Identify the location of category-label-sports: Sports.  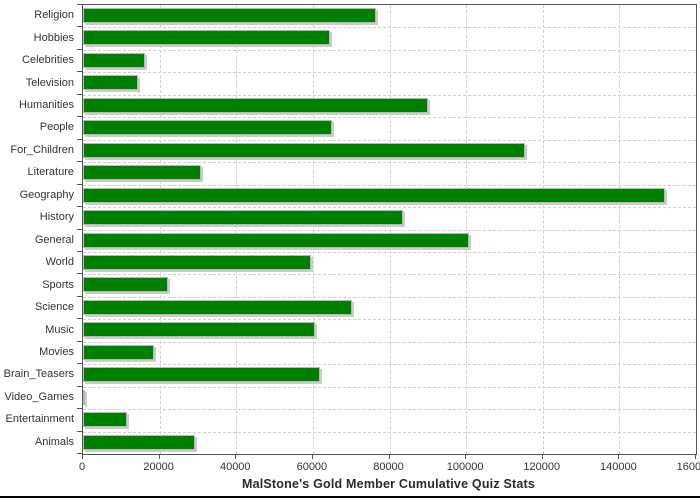
(58, 284).